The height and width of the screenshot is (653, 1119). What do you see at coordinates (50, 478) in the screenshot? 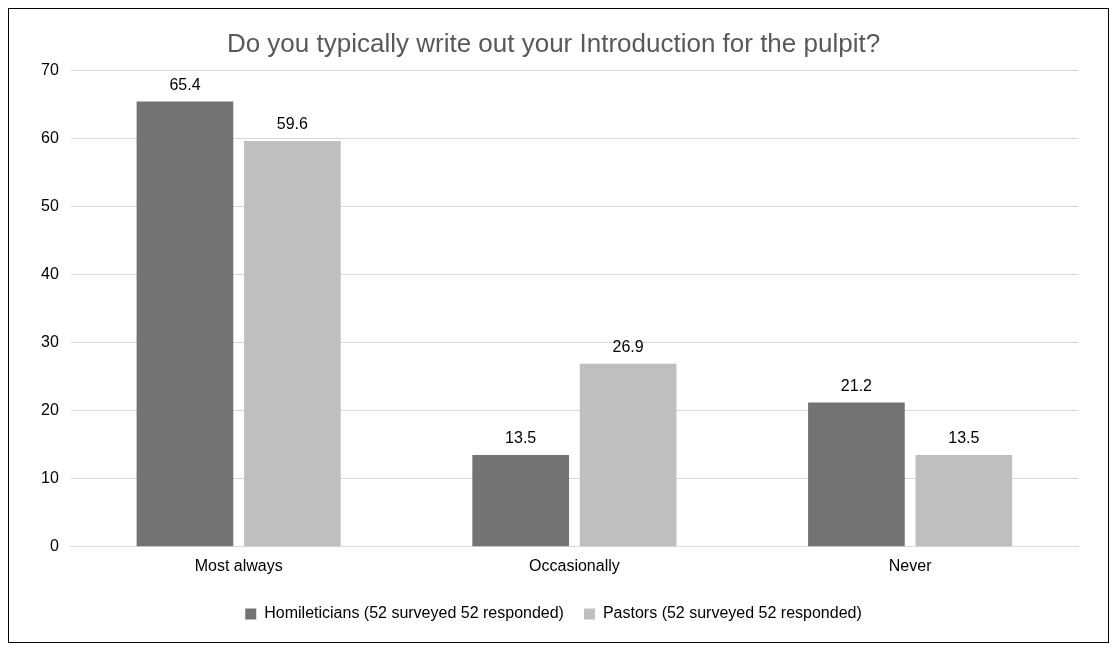
I see `y-tick-label: 10` at bounding box center [50, 478].